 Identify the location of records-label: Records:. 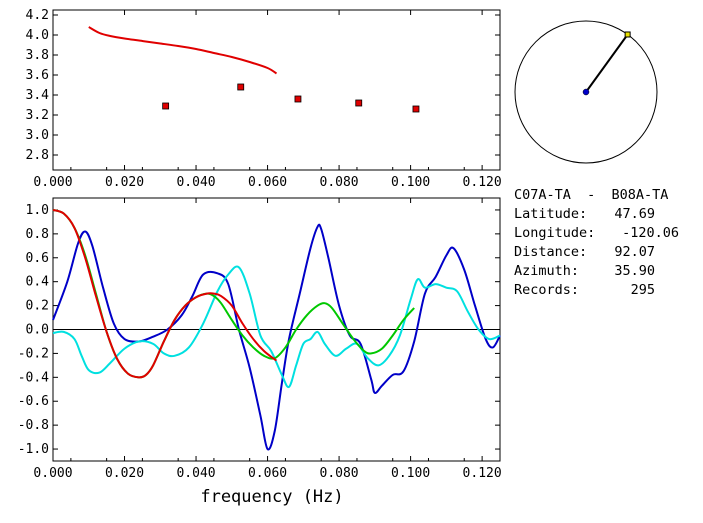
(546, 290).